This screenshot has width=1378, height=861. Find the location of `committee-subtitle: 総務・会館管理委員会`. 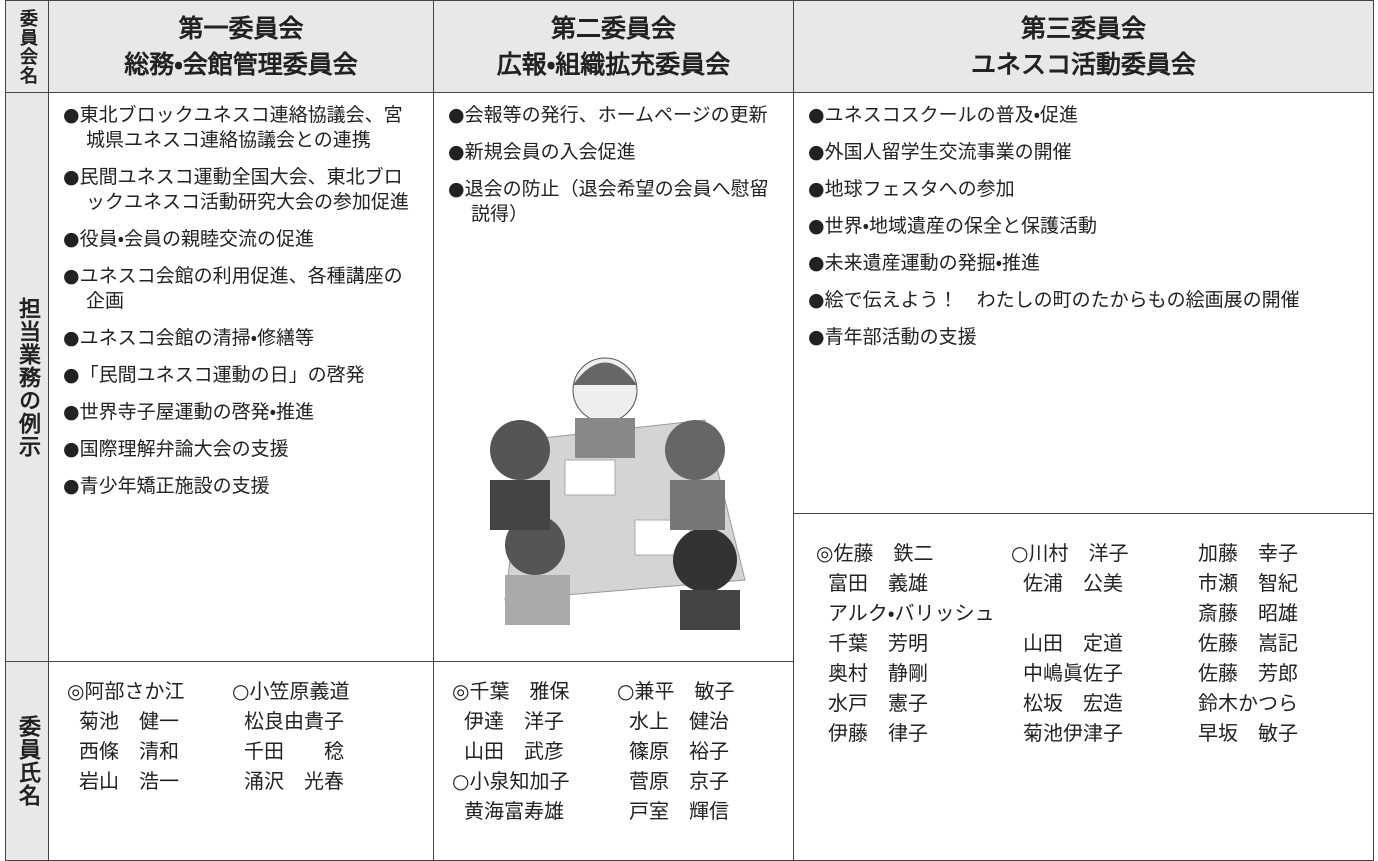

committee-subtitle: 総務・会館管理委員会 is located at coordinates (241, 64).